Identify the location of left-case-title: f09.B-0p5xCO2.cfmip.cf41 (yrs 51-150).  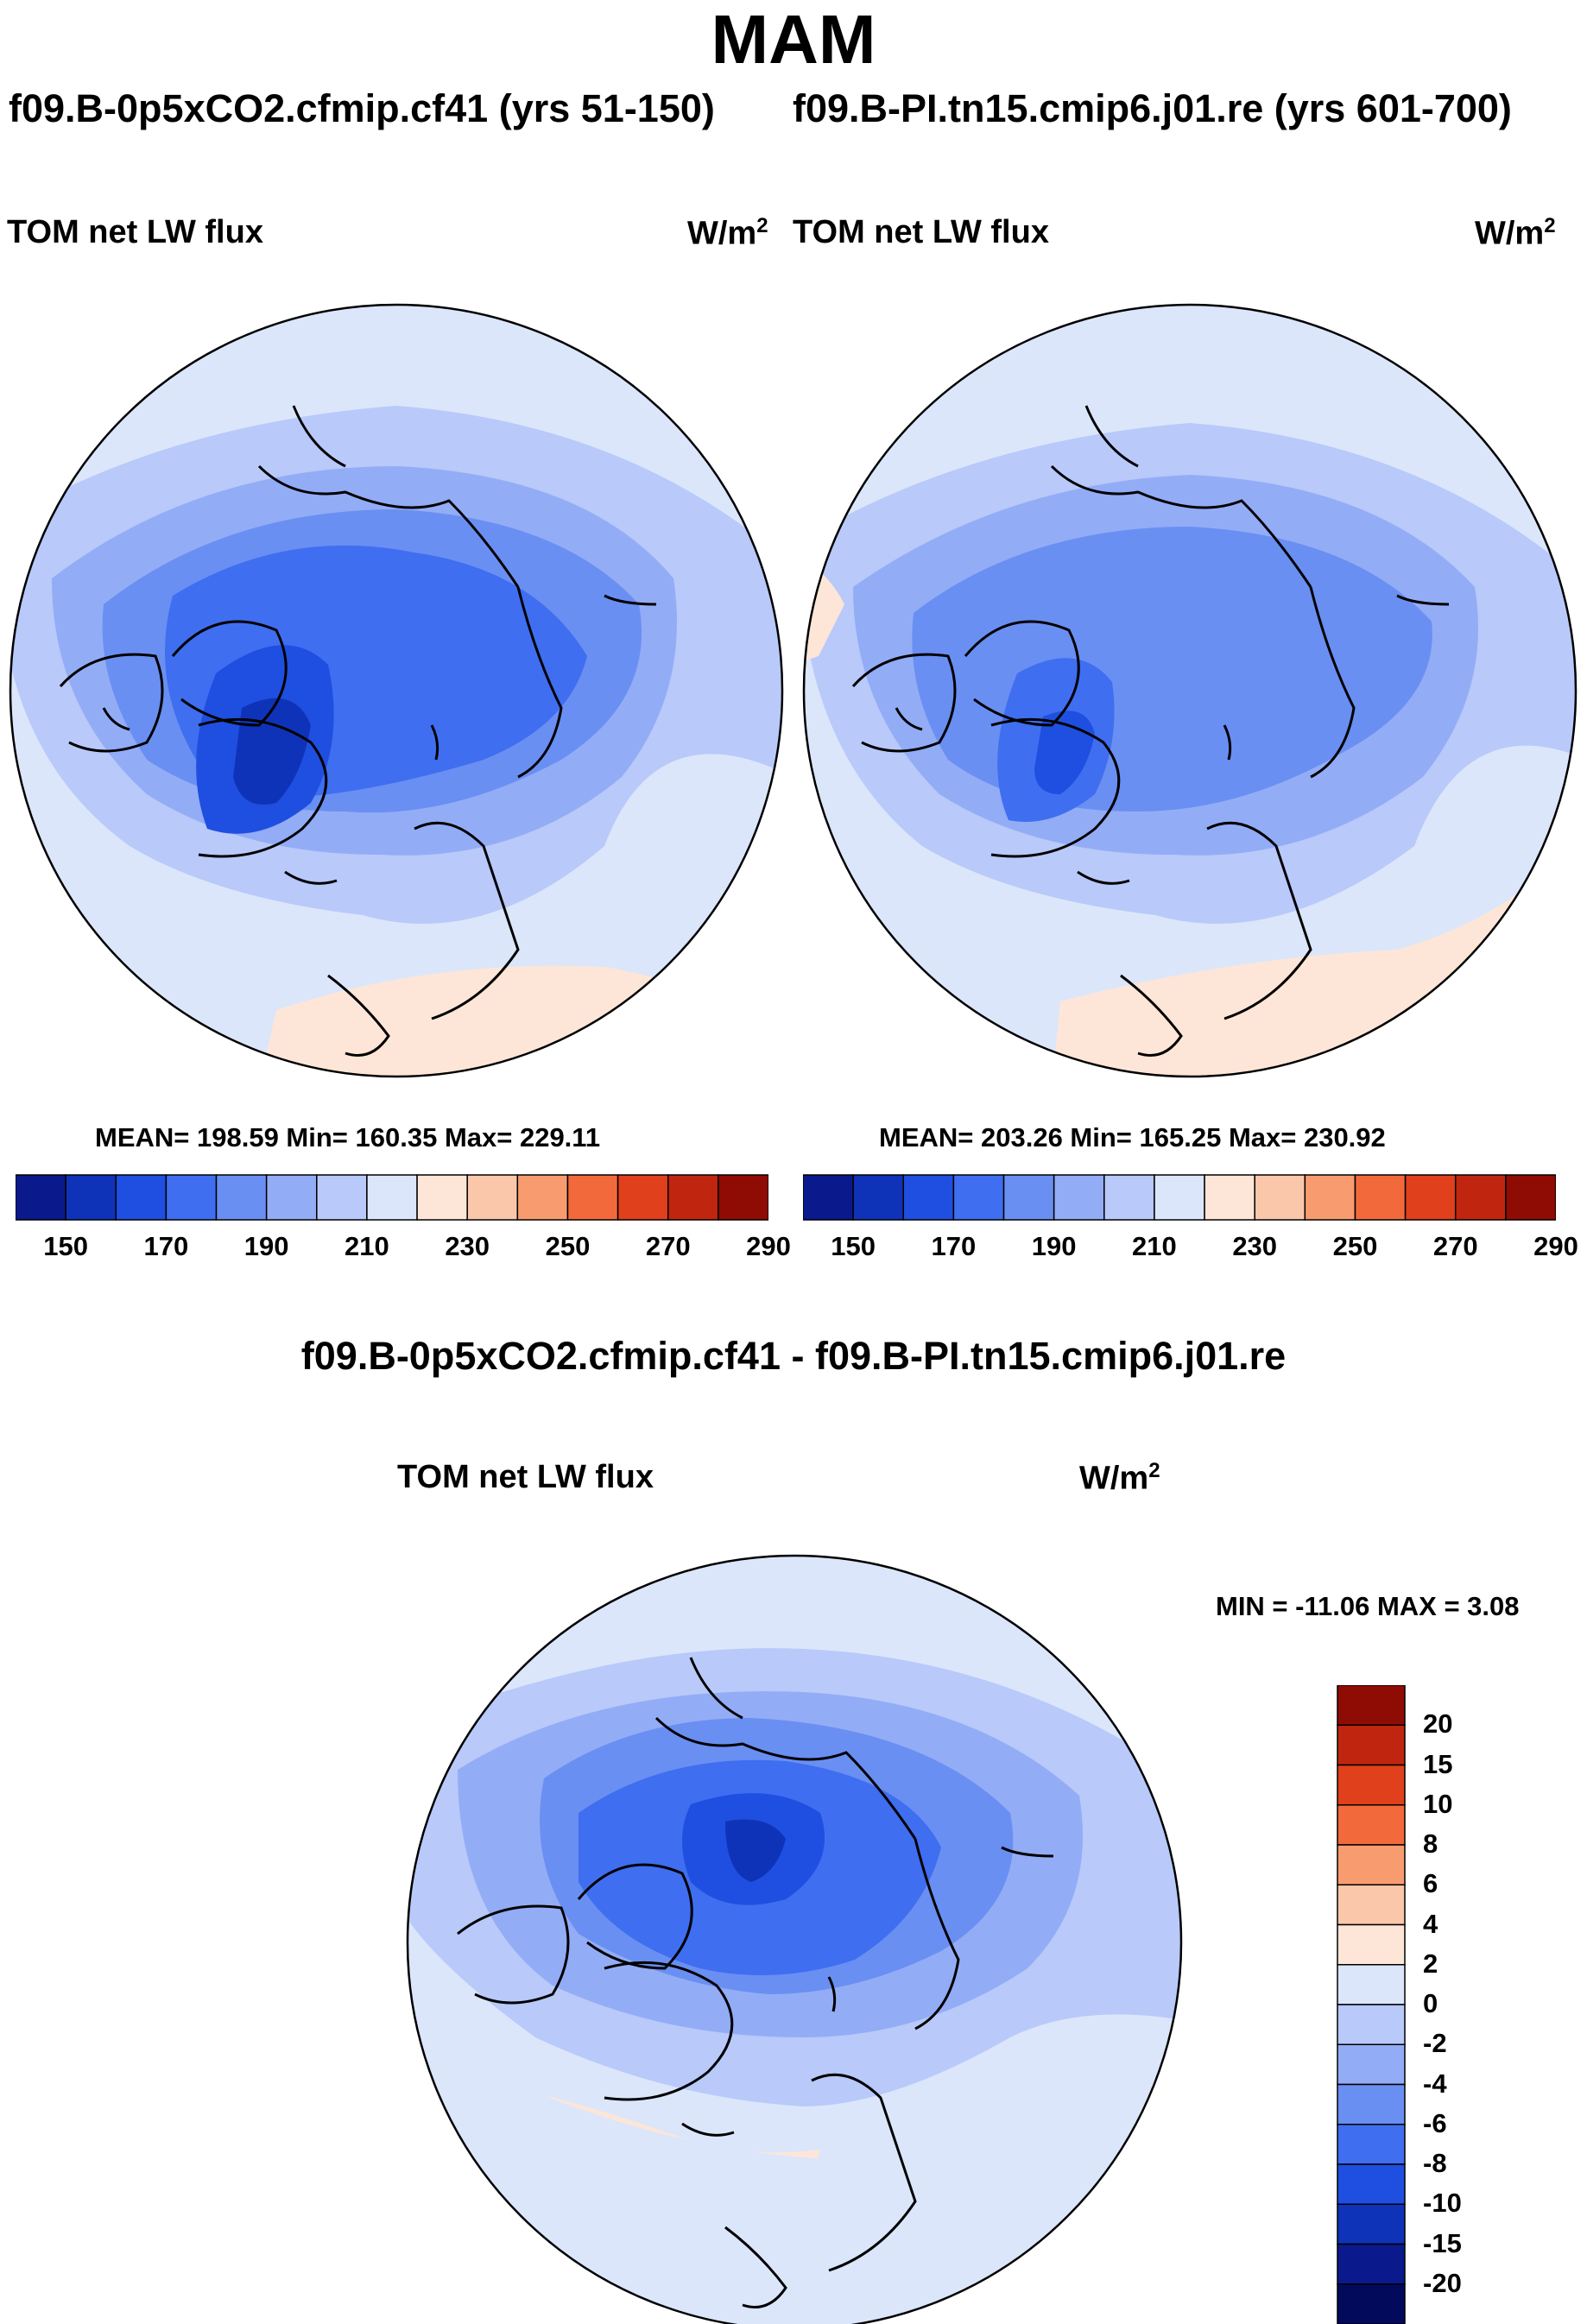
(362, 108).